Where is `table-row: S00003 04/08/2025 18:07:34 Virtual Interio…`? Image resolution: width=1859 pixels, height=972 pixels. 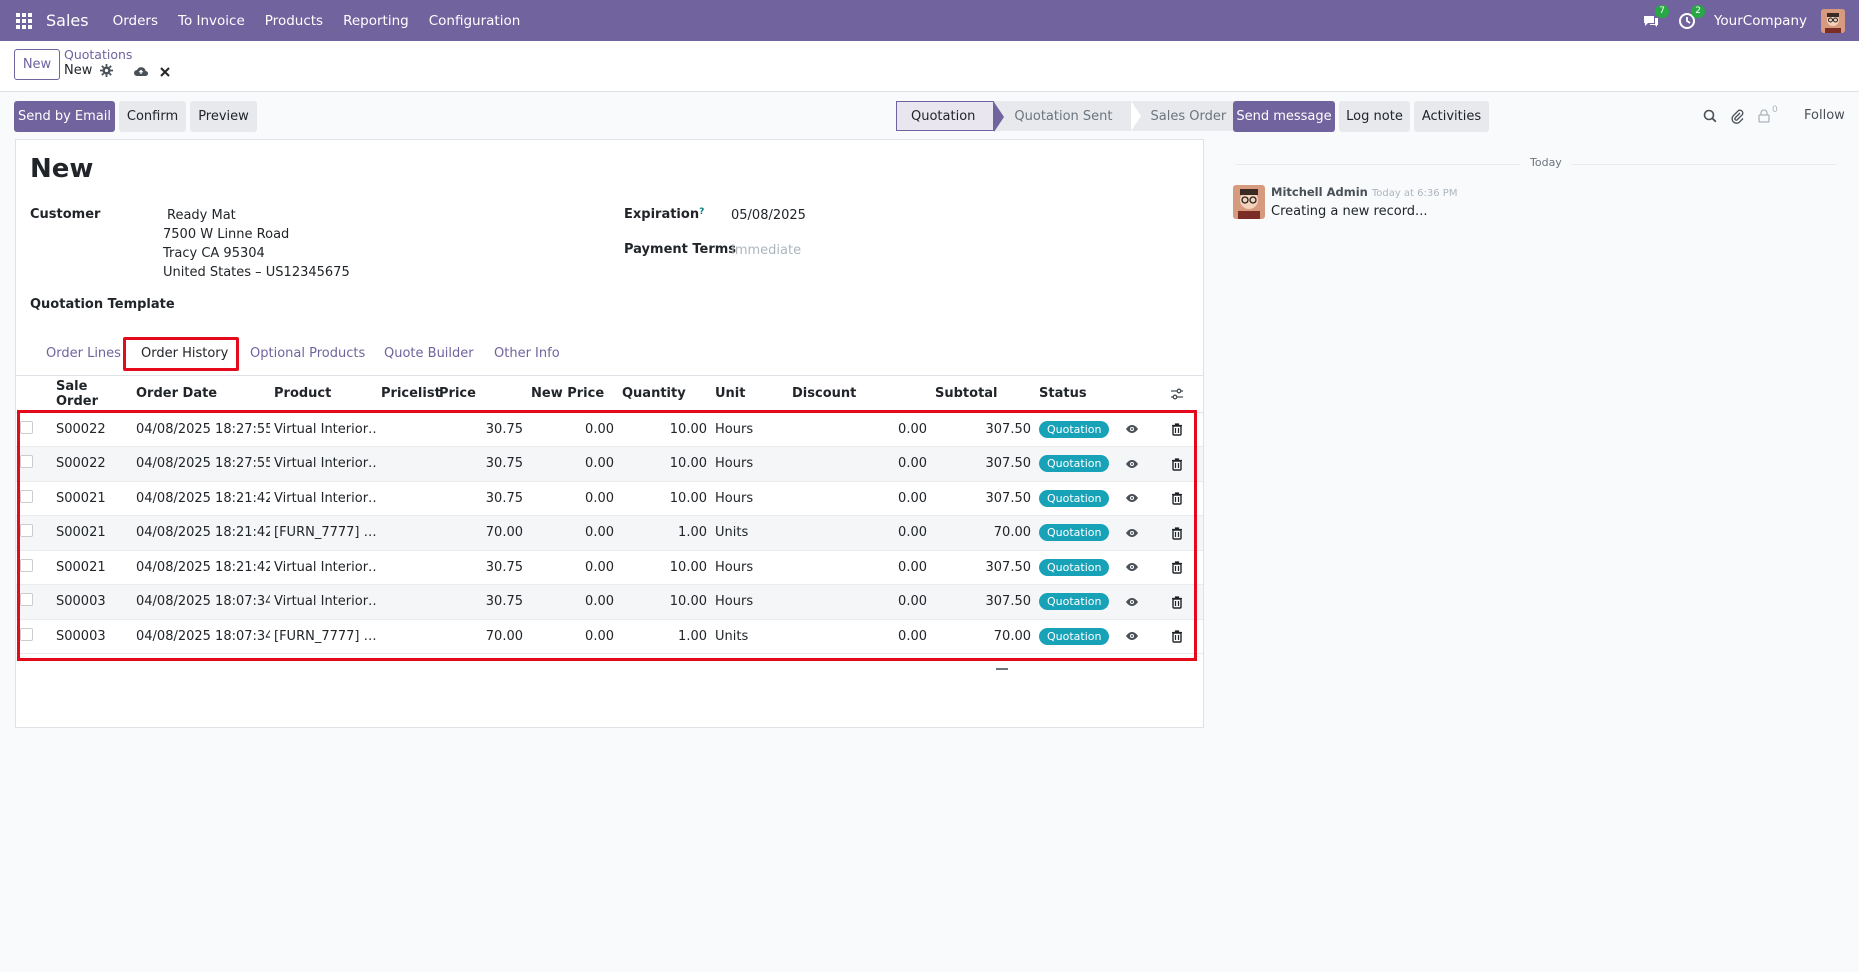 table-row: S00003 04/08/2025 18:07:34 Virtual Interio… is located at coordinates (609, 602).